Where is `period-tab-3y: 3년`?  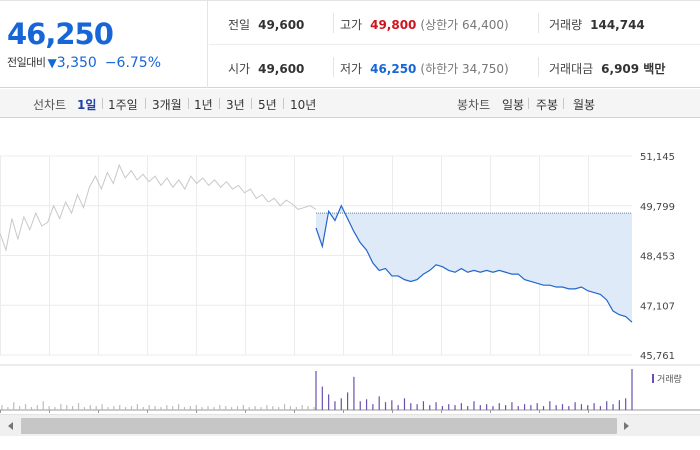
period-tab-3y: 3년 is located at coordinates (235, 105).